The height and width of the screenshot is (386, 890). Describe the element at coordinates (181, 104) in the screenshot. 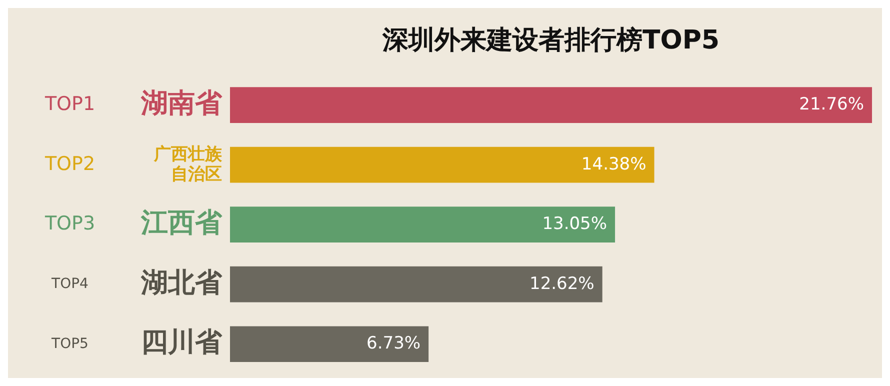

I see `y-tick-label: 湖南省` at that location.